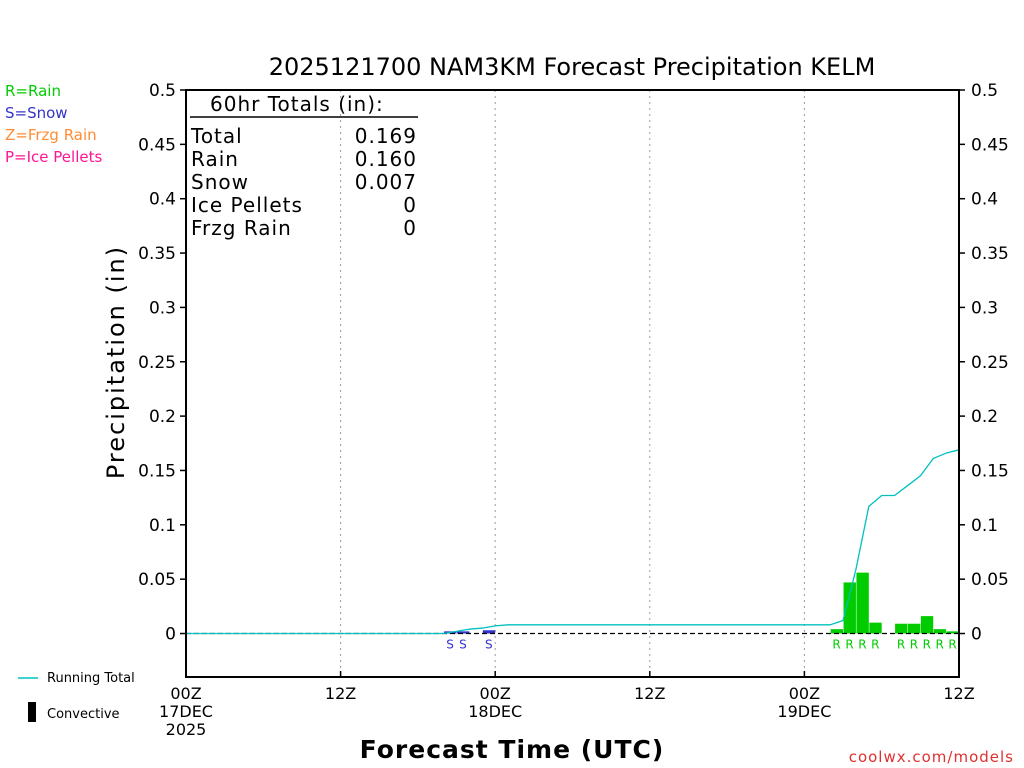  Describe the element at coordinates (297, 104) in the screenshot. I see `totals-header: 60hr Totals (in):` at that location.